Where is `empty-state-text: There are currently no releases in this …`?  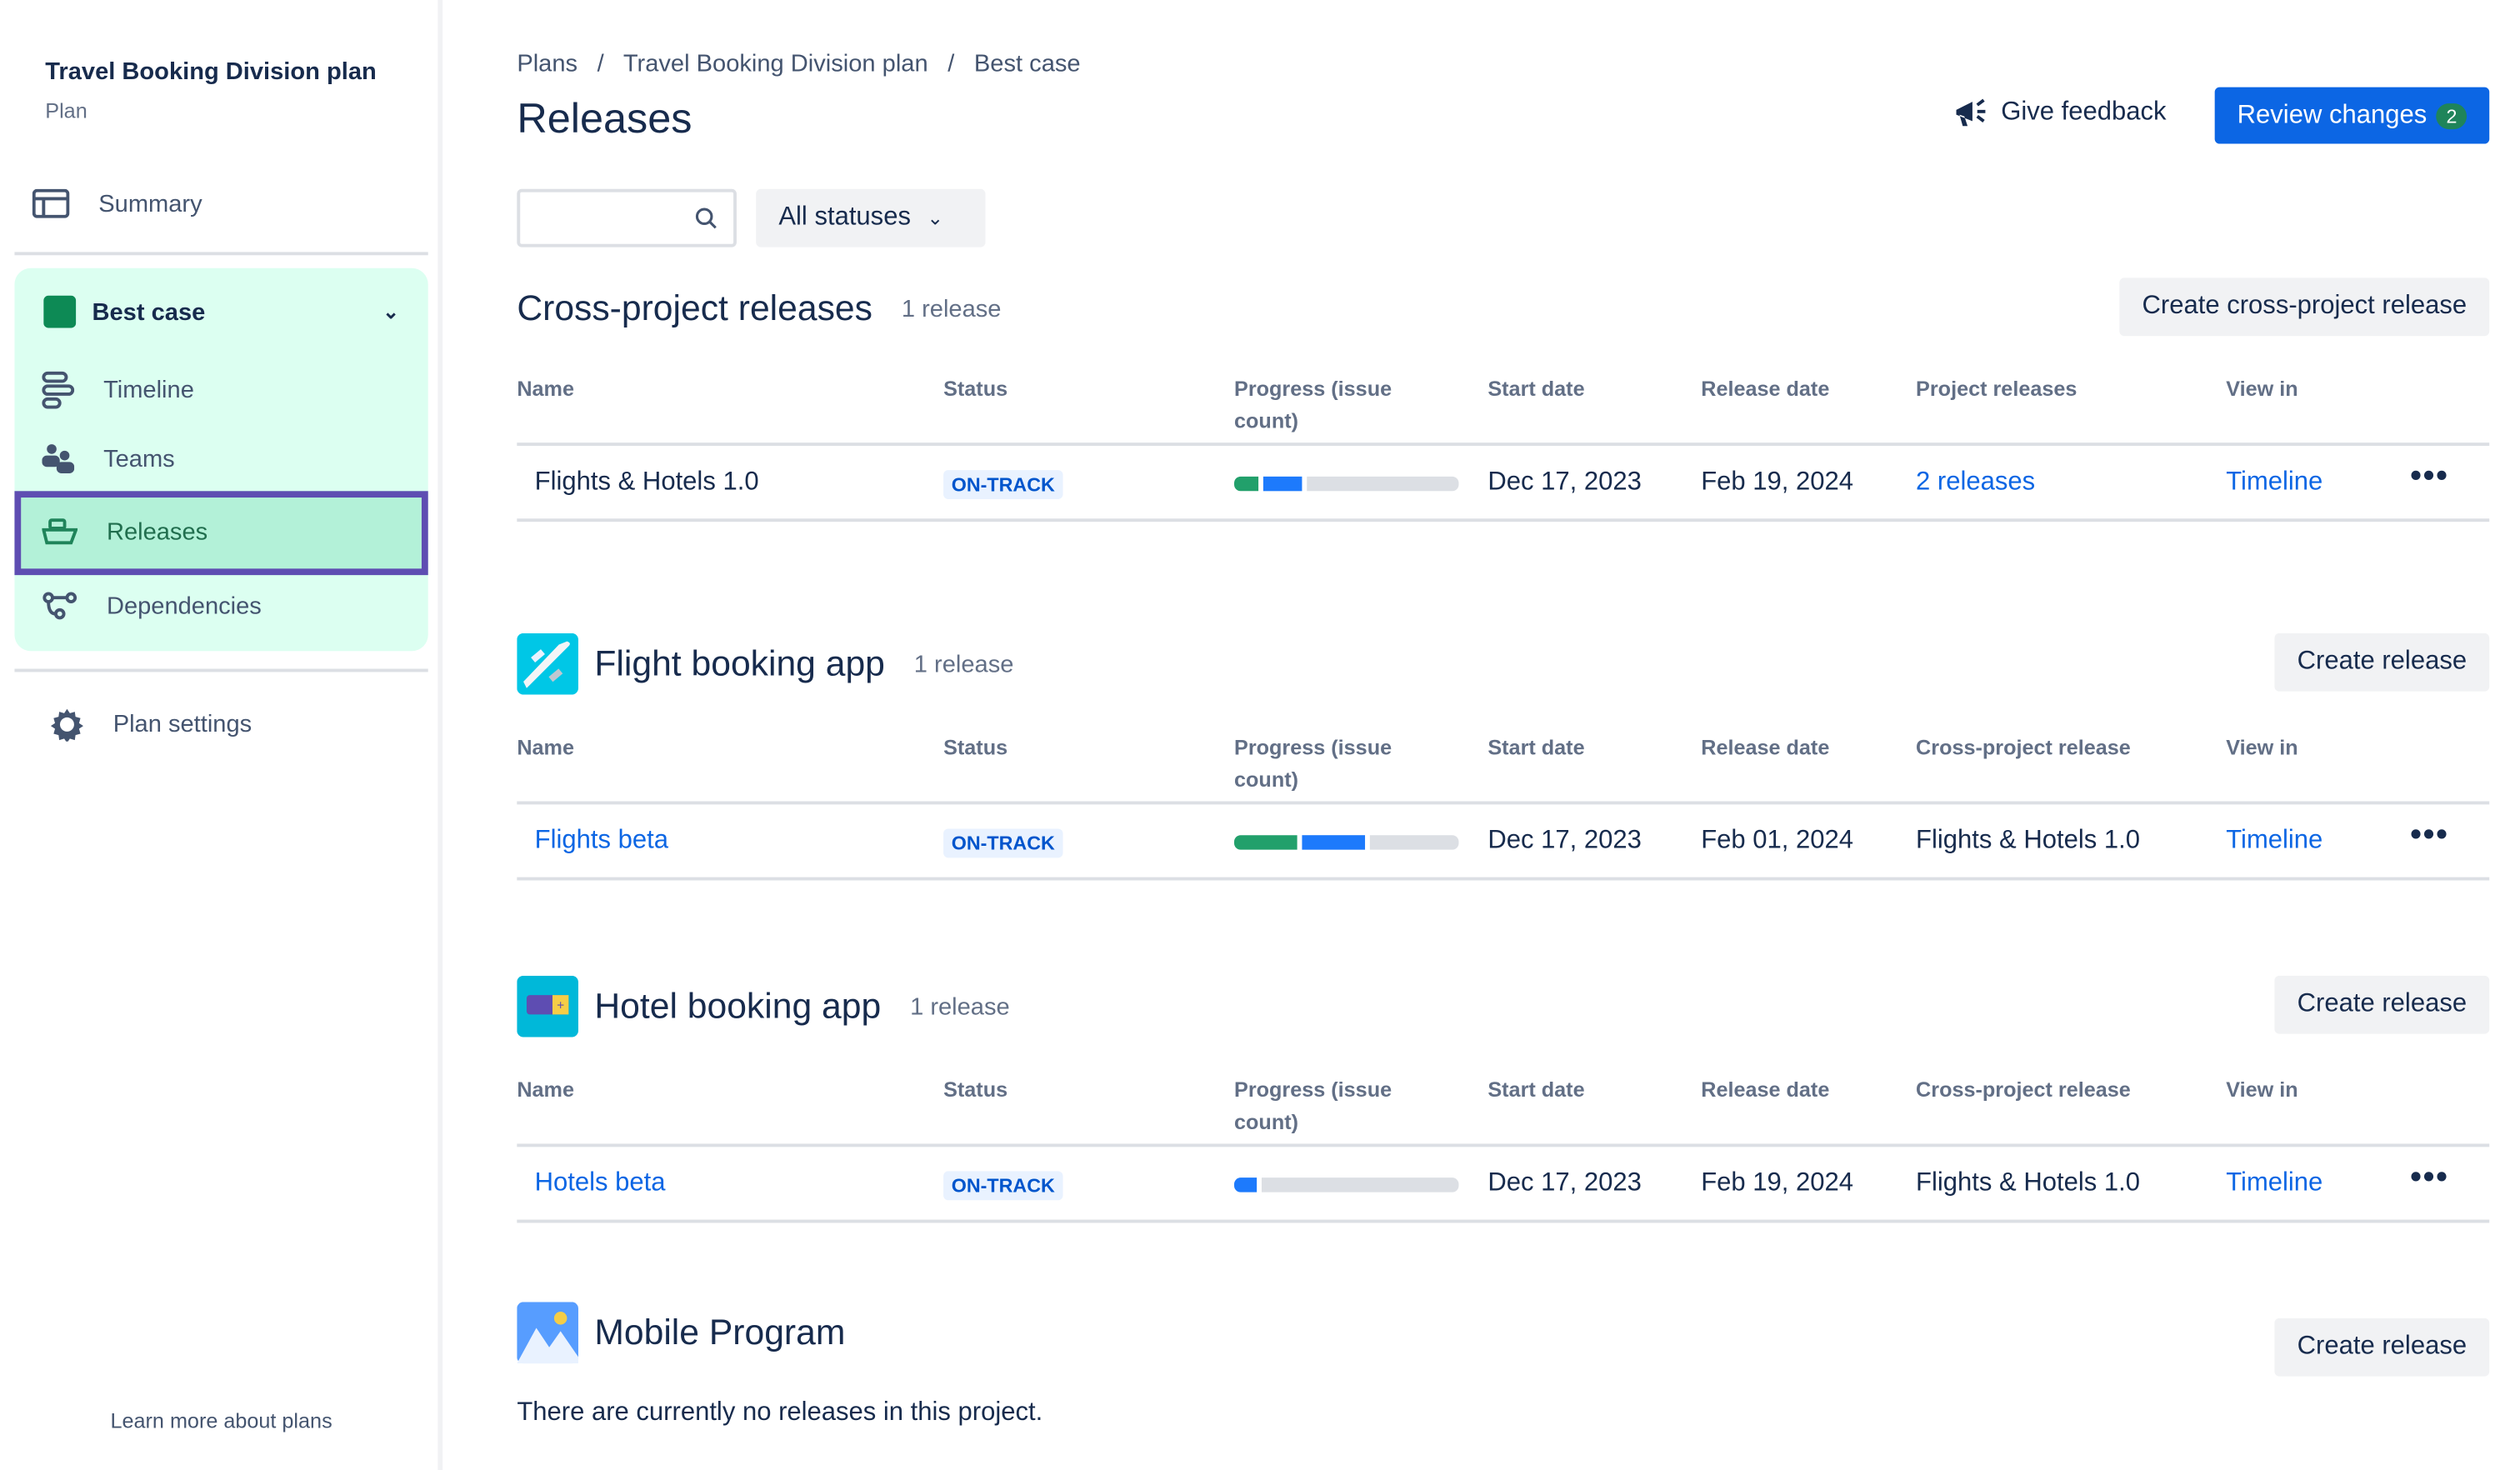 empty-state-text: There are currently no releases in this … is located at coordinates (780, 1412).